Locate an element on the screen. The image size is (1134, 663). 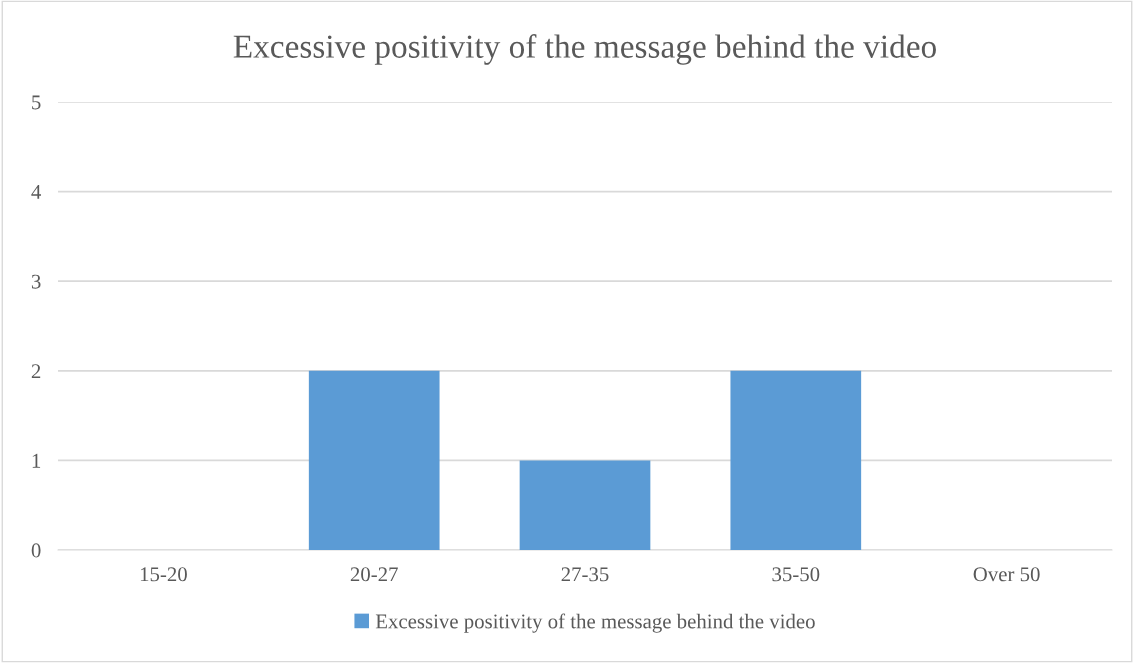
y-tick-label: 0 is located at coordinates (36, 550).